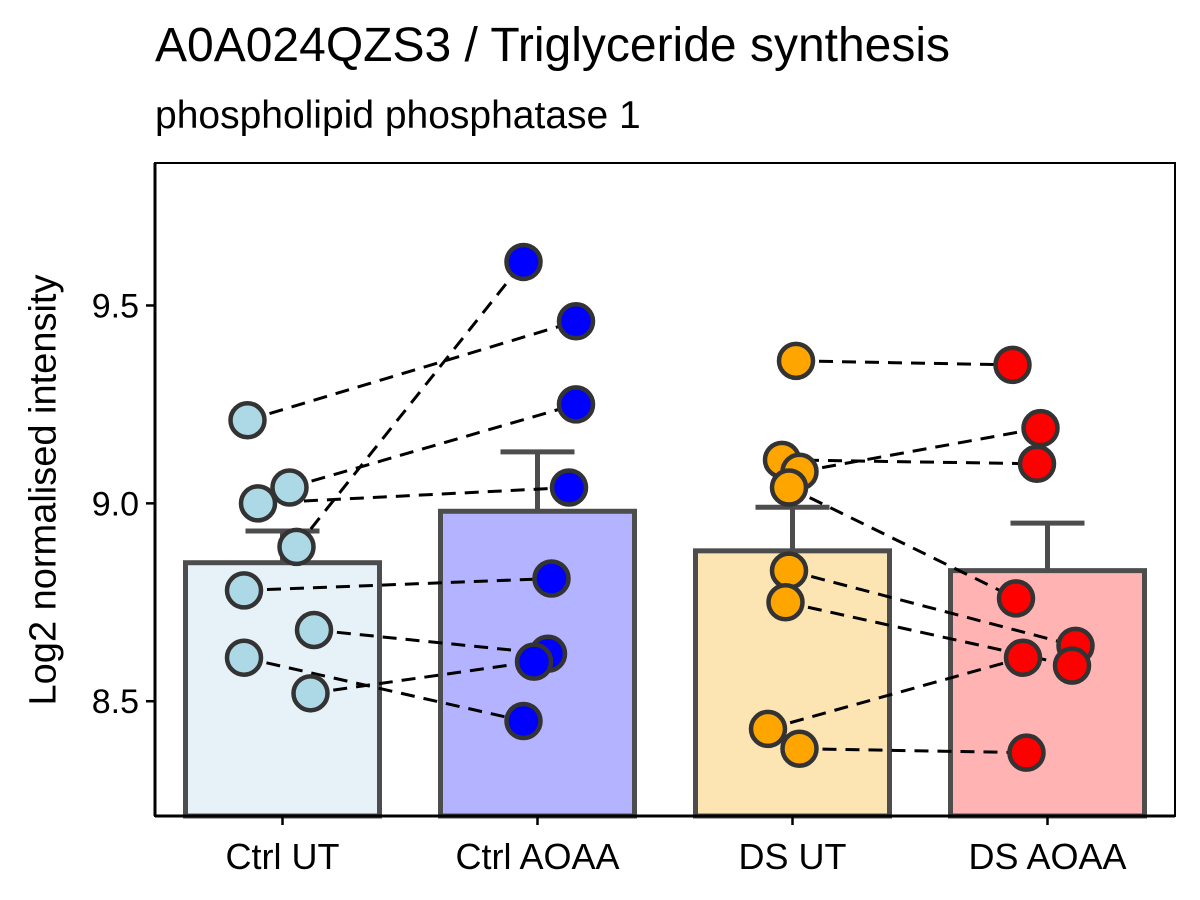 The image size is (1200, 900). Describe the element at coordinates (537, 856) in the screenshot. I see `x-tick-label: Ctrl AOAA` at that location.